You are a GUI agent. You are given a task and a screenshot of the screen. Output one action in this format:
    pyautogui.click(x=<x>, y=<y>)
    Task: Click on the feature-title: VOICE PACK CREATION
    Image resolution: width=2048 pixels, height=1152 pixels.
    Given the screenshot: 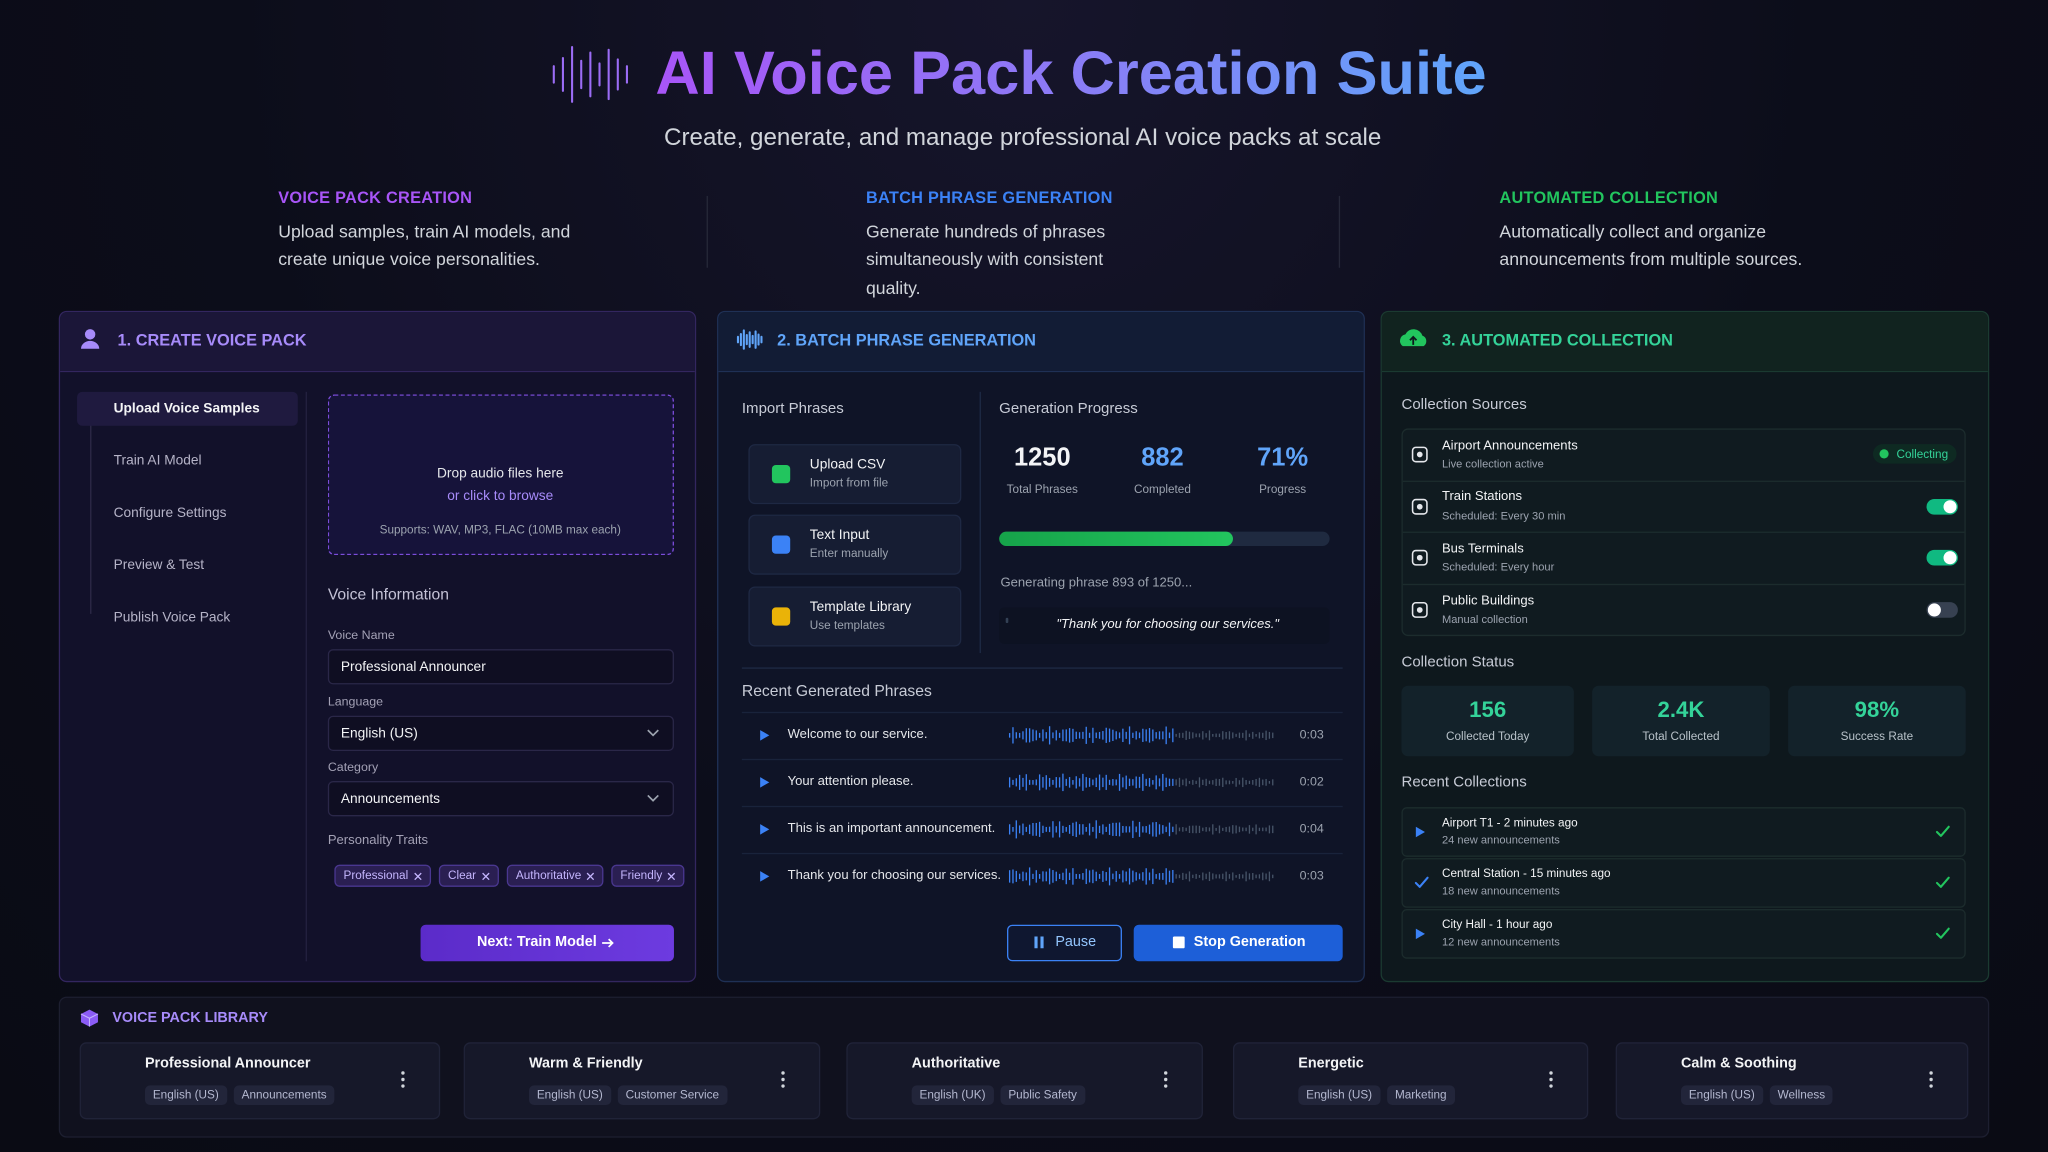 What is the action you would take?
    pyautogui.click(x=375, y=198)
    